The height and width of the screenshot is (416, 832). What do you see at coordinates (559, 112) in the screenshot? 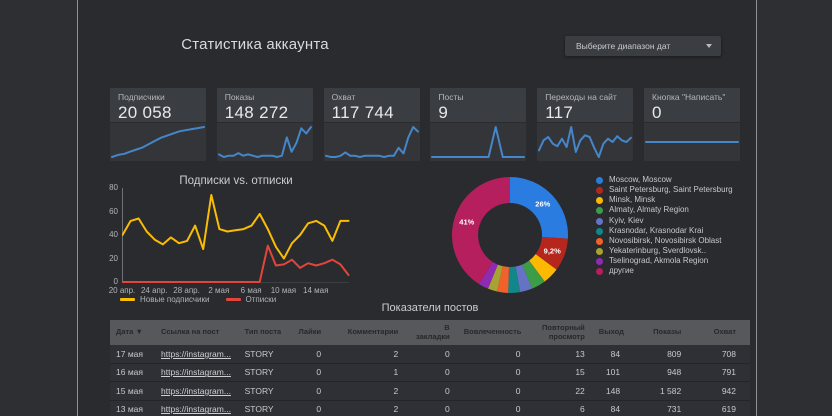
I see `kpi-value: 117` at bounding box center [559, 112].